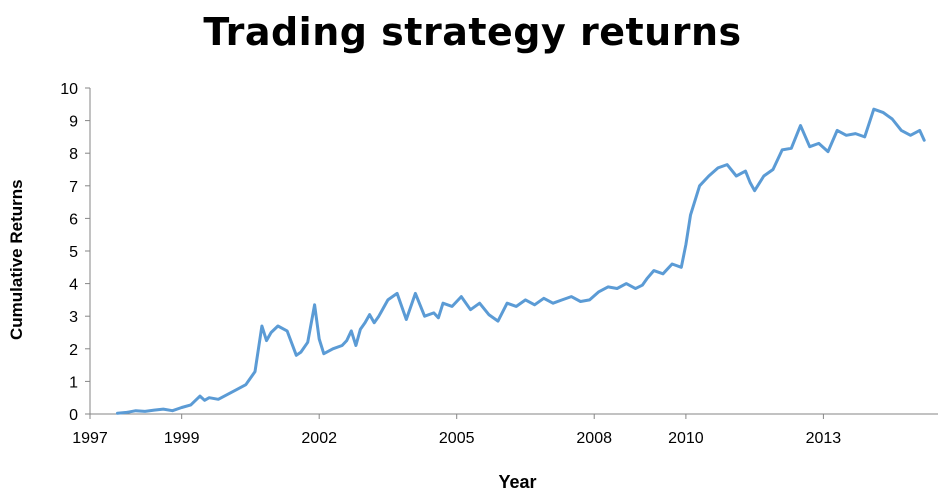 This screenshot has width=945, height=495. Describe the element at coordinates (73, 219) in the screenshot. I see `y-tick-label: 6` at that location.